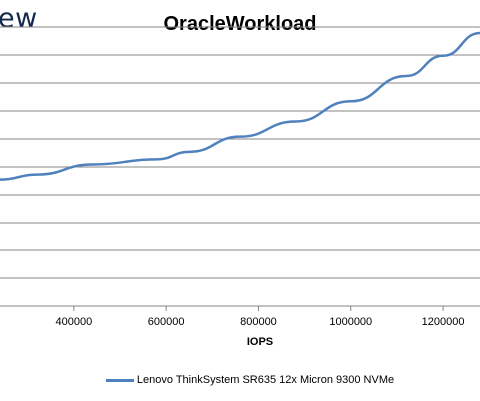 The width and height of the screenshot is (480, 401). I want to click on x-tick-label-1: 600000, so click(166, 322).